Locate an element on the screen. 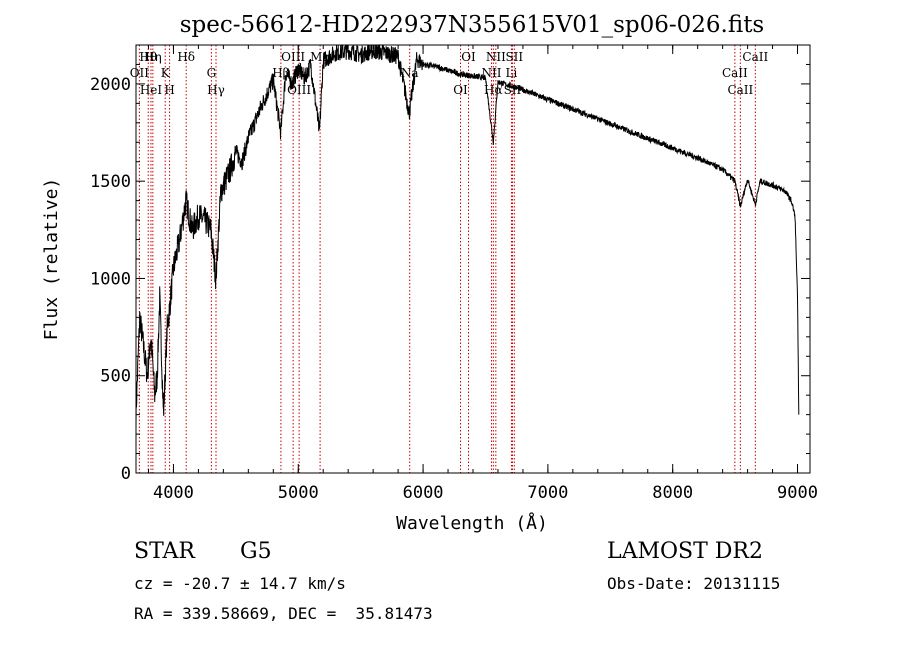 The width and height of the screenshot is (900, 649). spectral-line-label: Hη is located at coordinates (153, 57).